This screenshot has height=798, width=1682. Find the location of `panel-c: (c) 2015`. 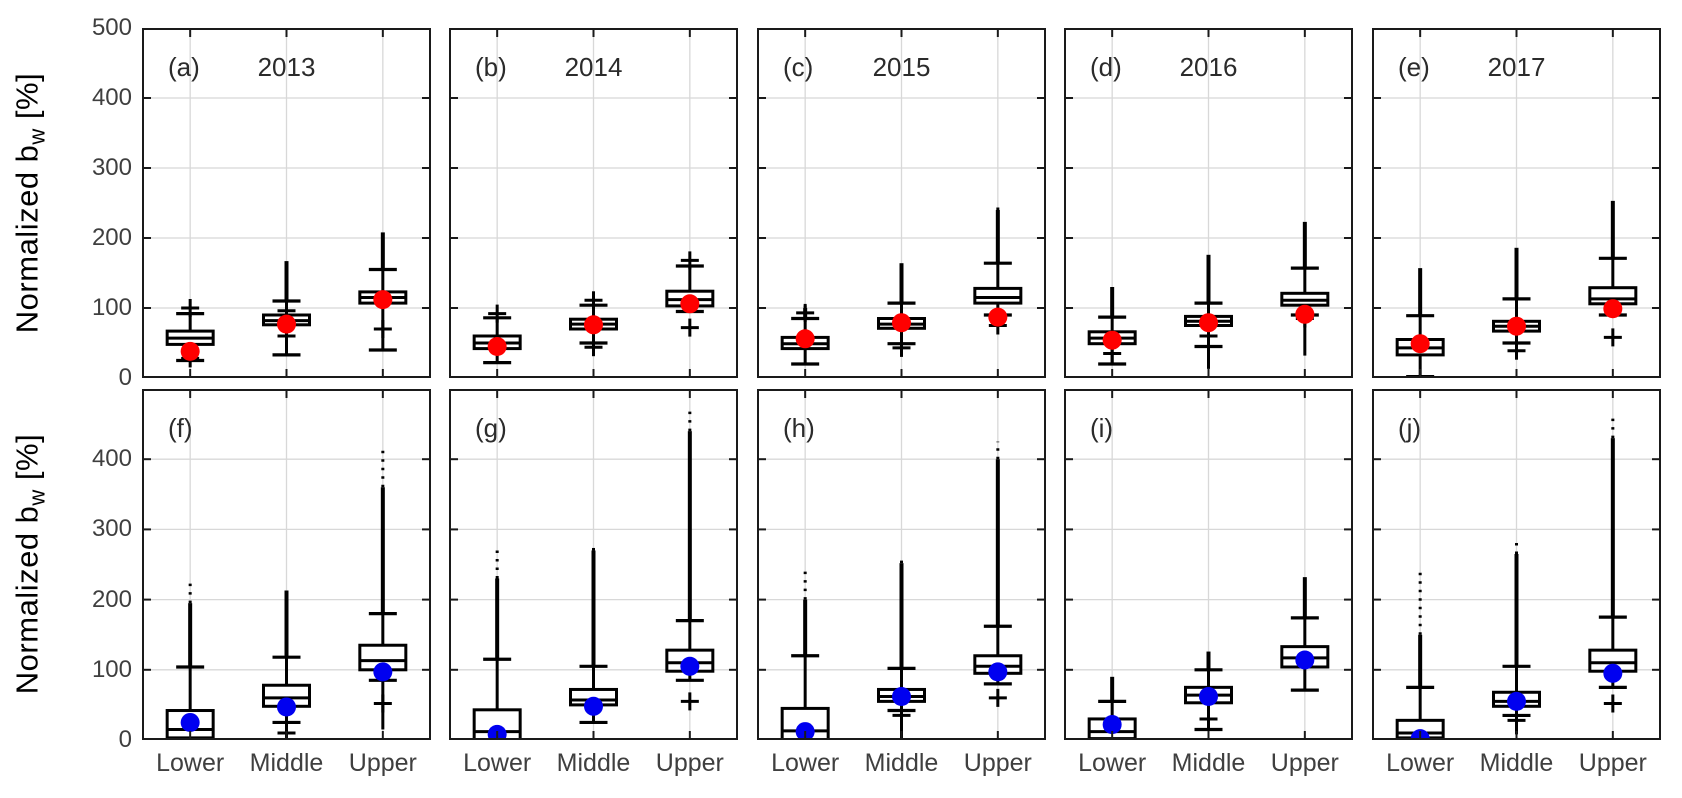

panel-c: (c) 2015 is located at coordinates (901, 203).